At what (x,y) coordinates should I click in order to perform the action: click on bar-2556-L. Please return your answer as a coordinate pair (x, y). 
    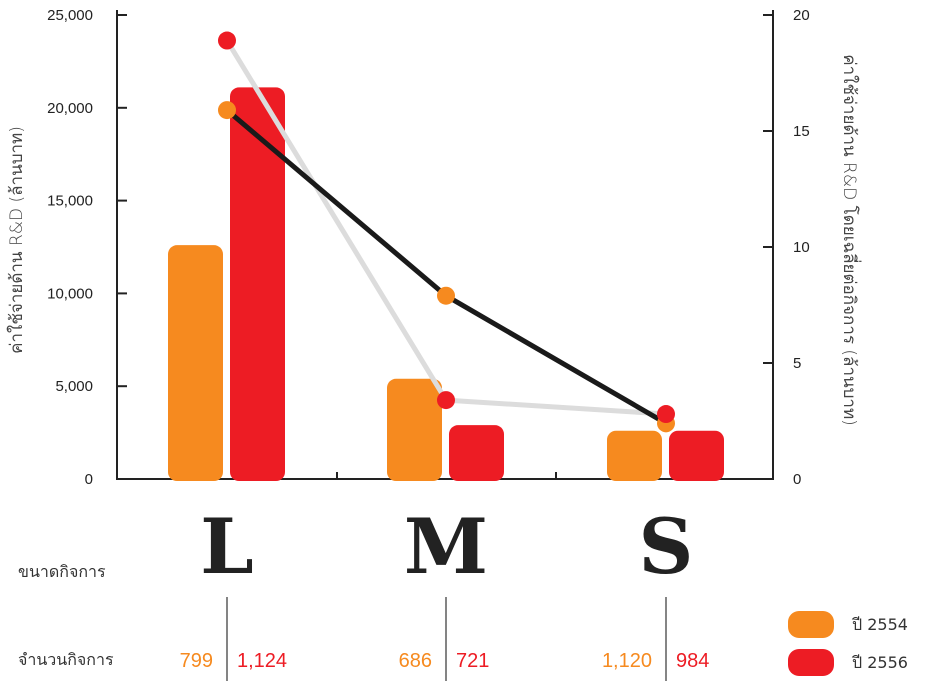
    Looking at the image, I should click on (257, 284).